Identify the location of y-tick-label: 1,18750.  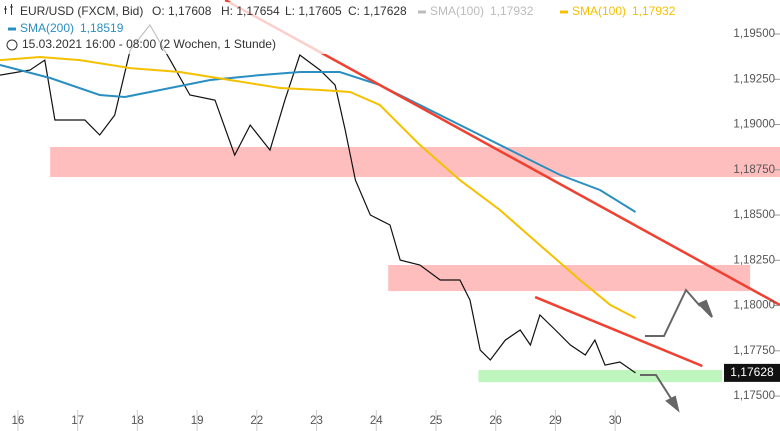
(754, 170).